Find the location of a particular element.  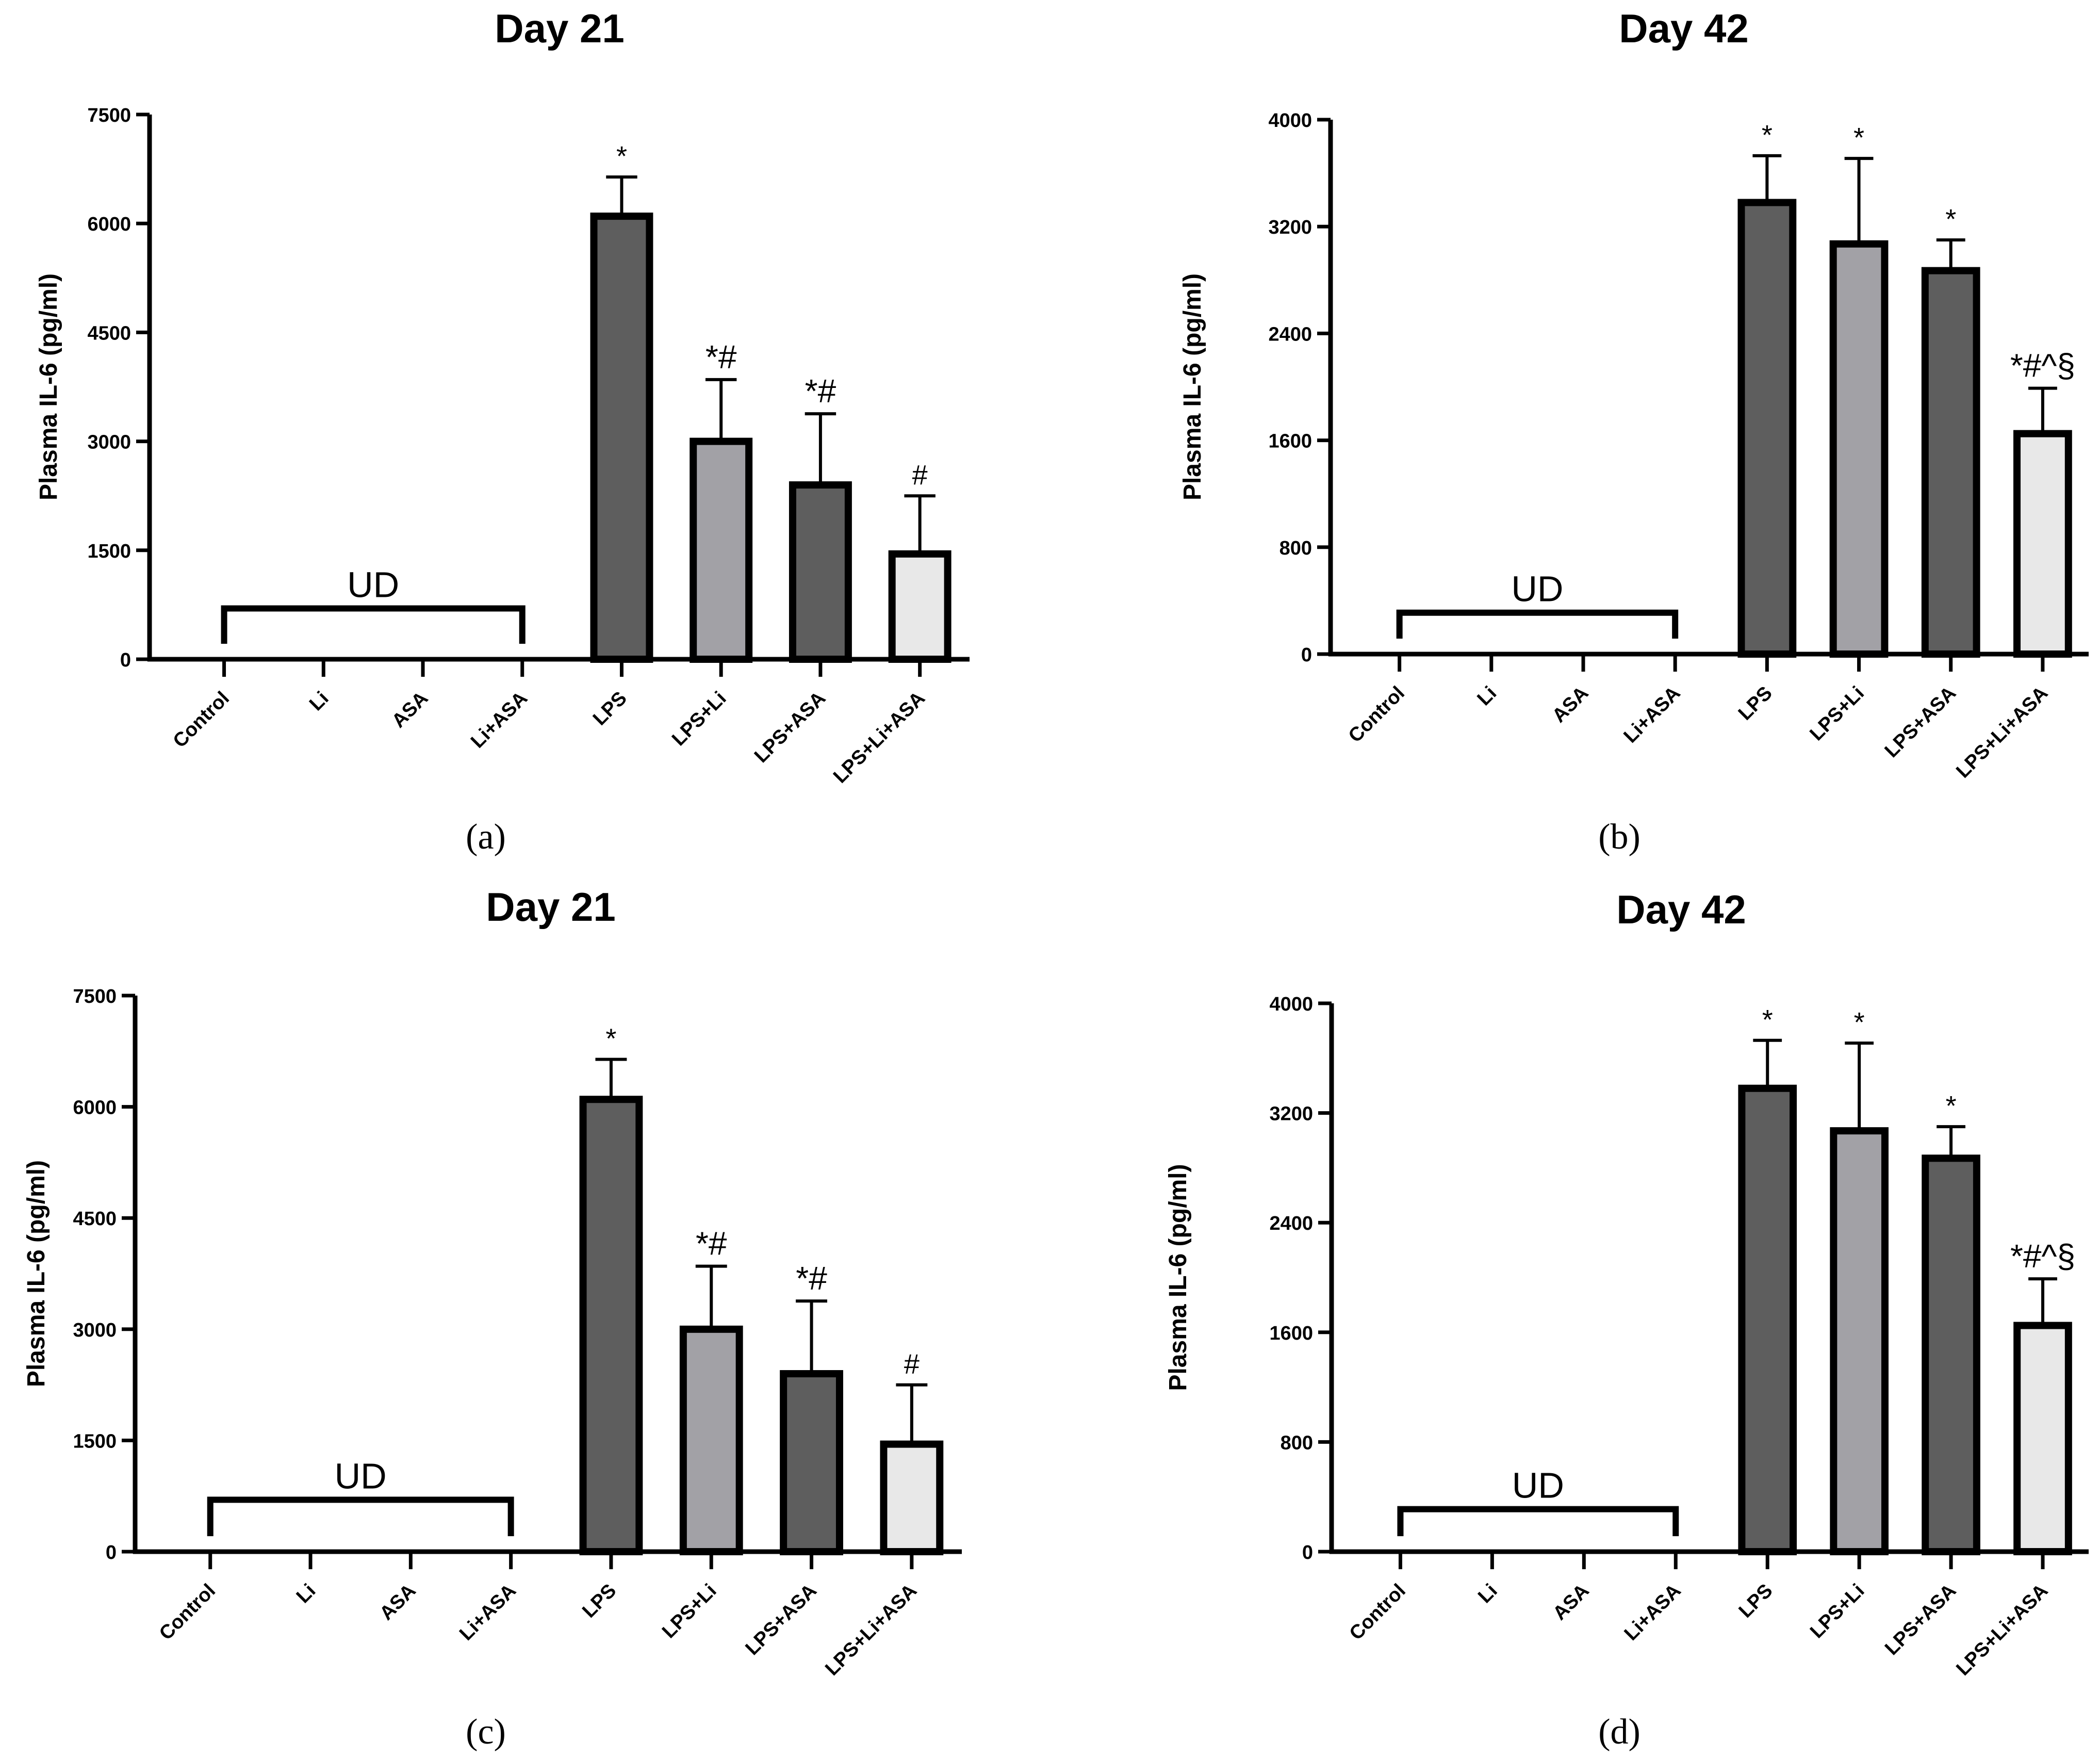

panel-label: (c) is located at coordinates (486, 1732).